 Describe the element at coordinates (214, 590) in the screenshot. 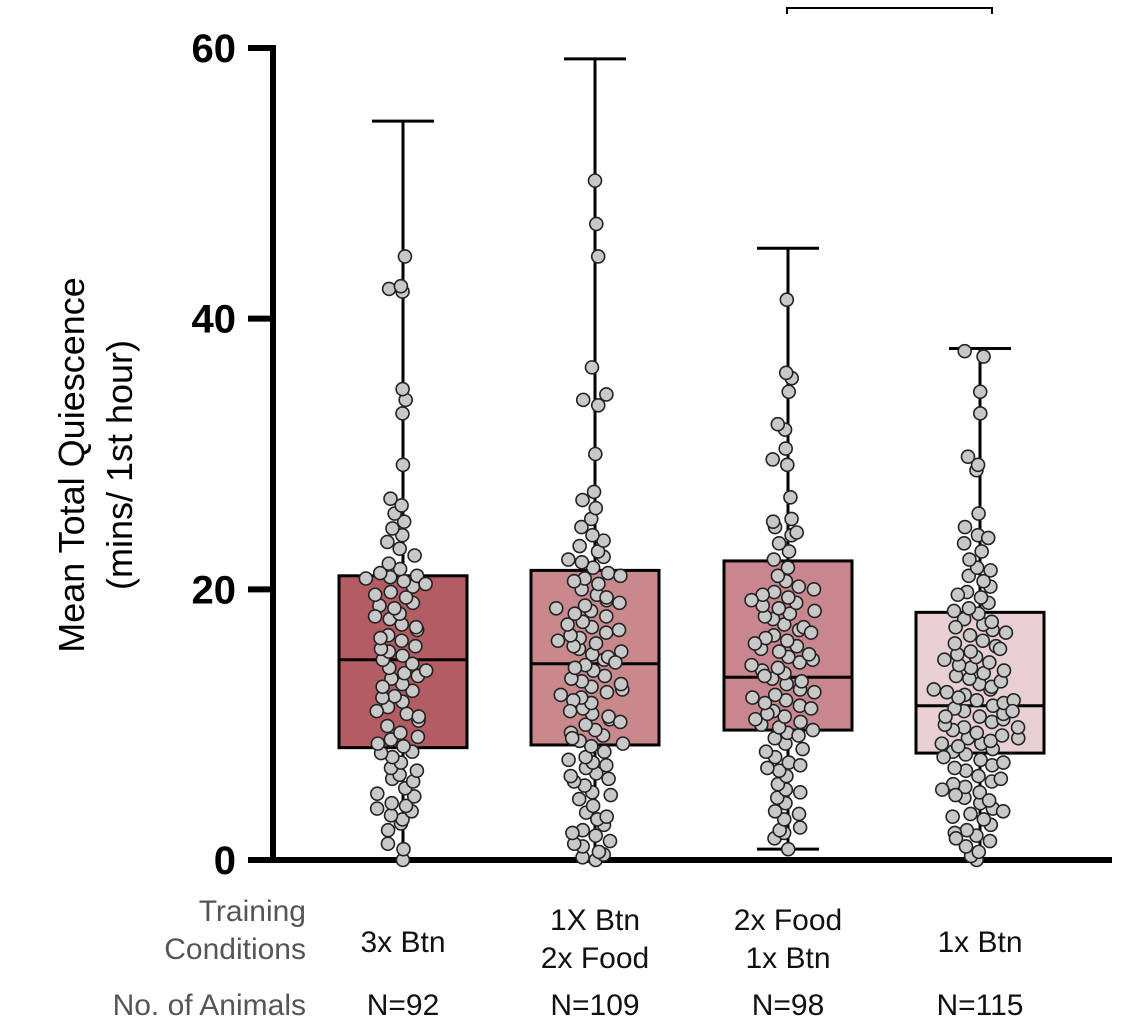

I see `y-tick-label: 20` at that location.